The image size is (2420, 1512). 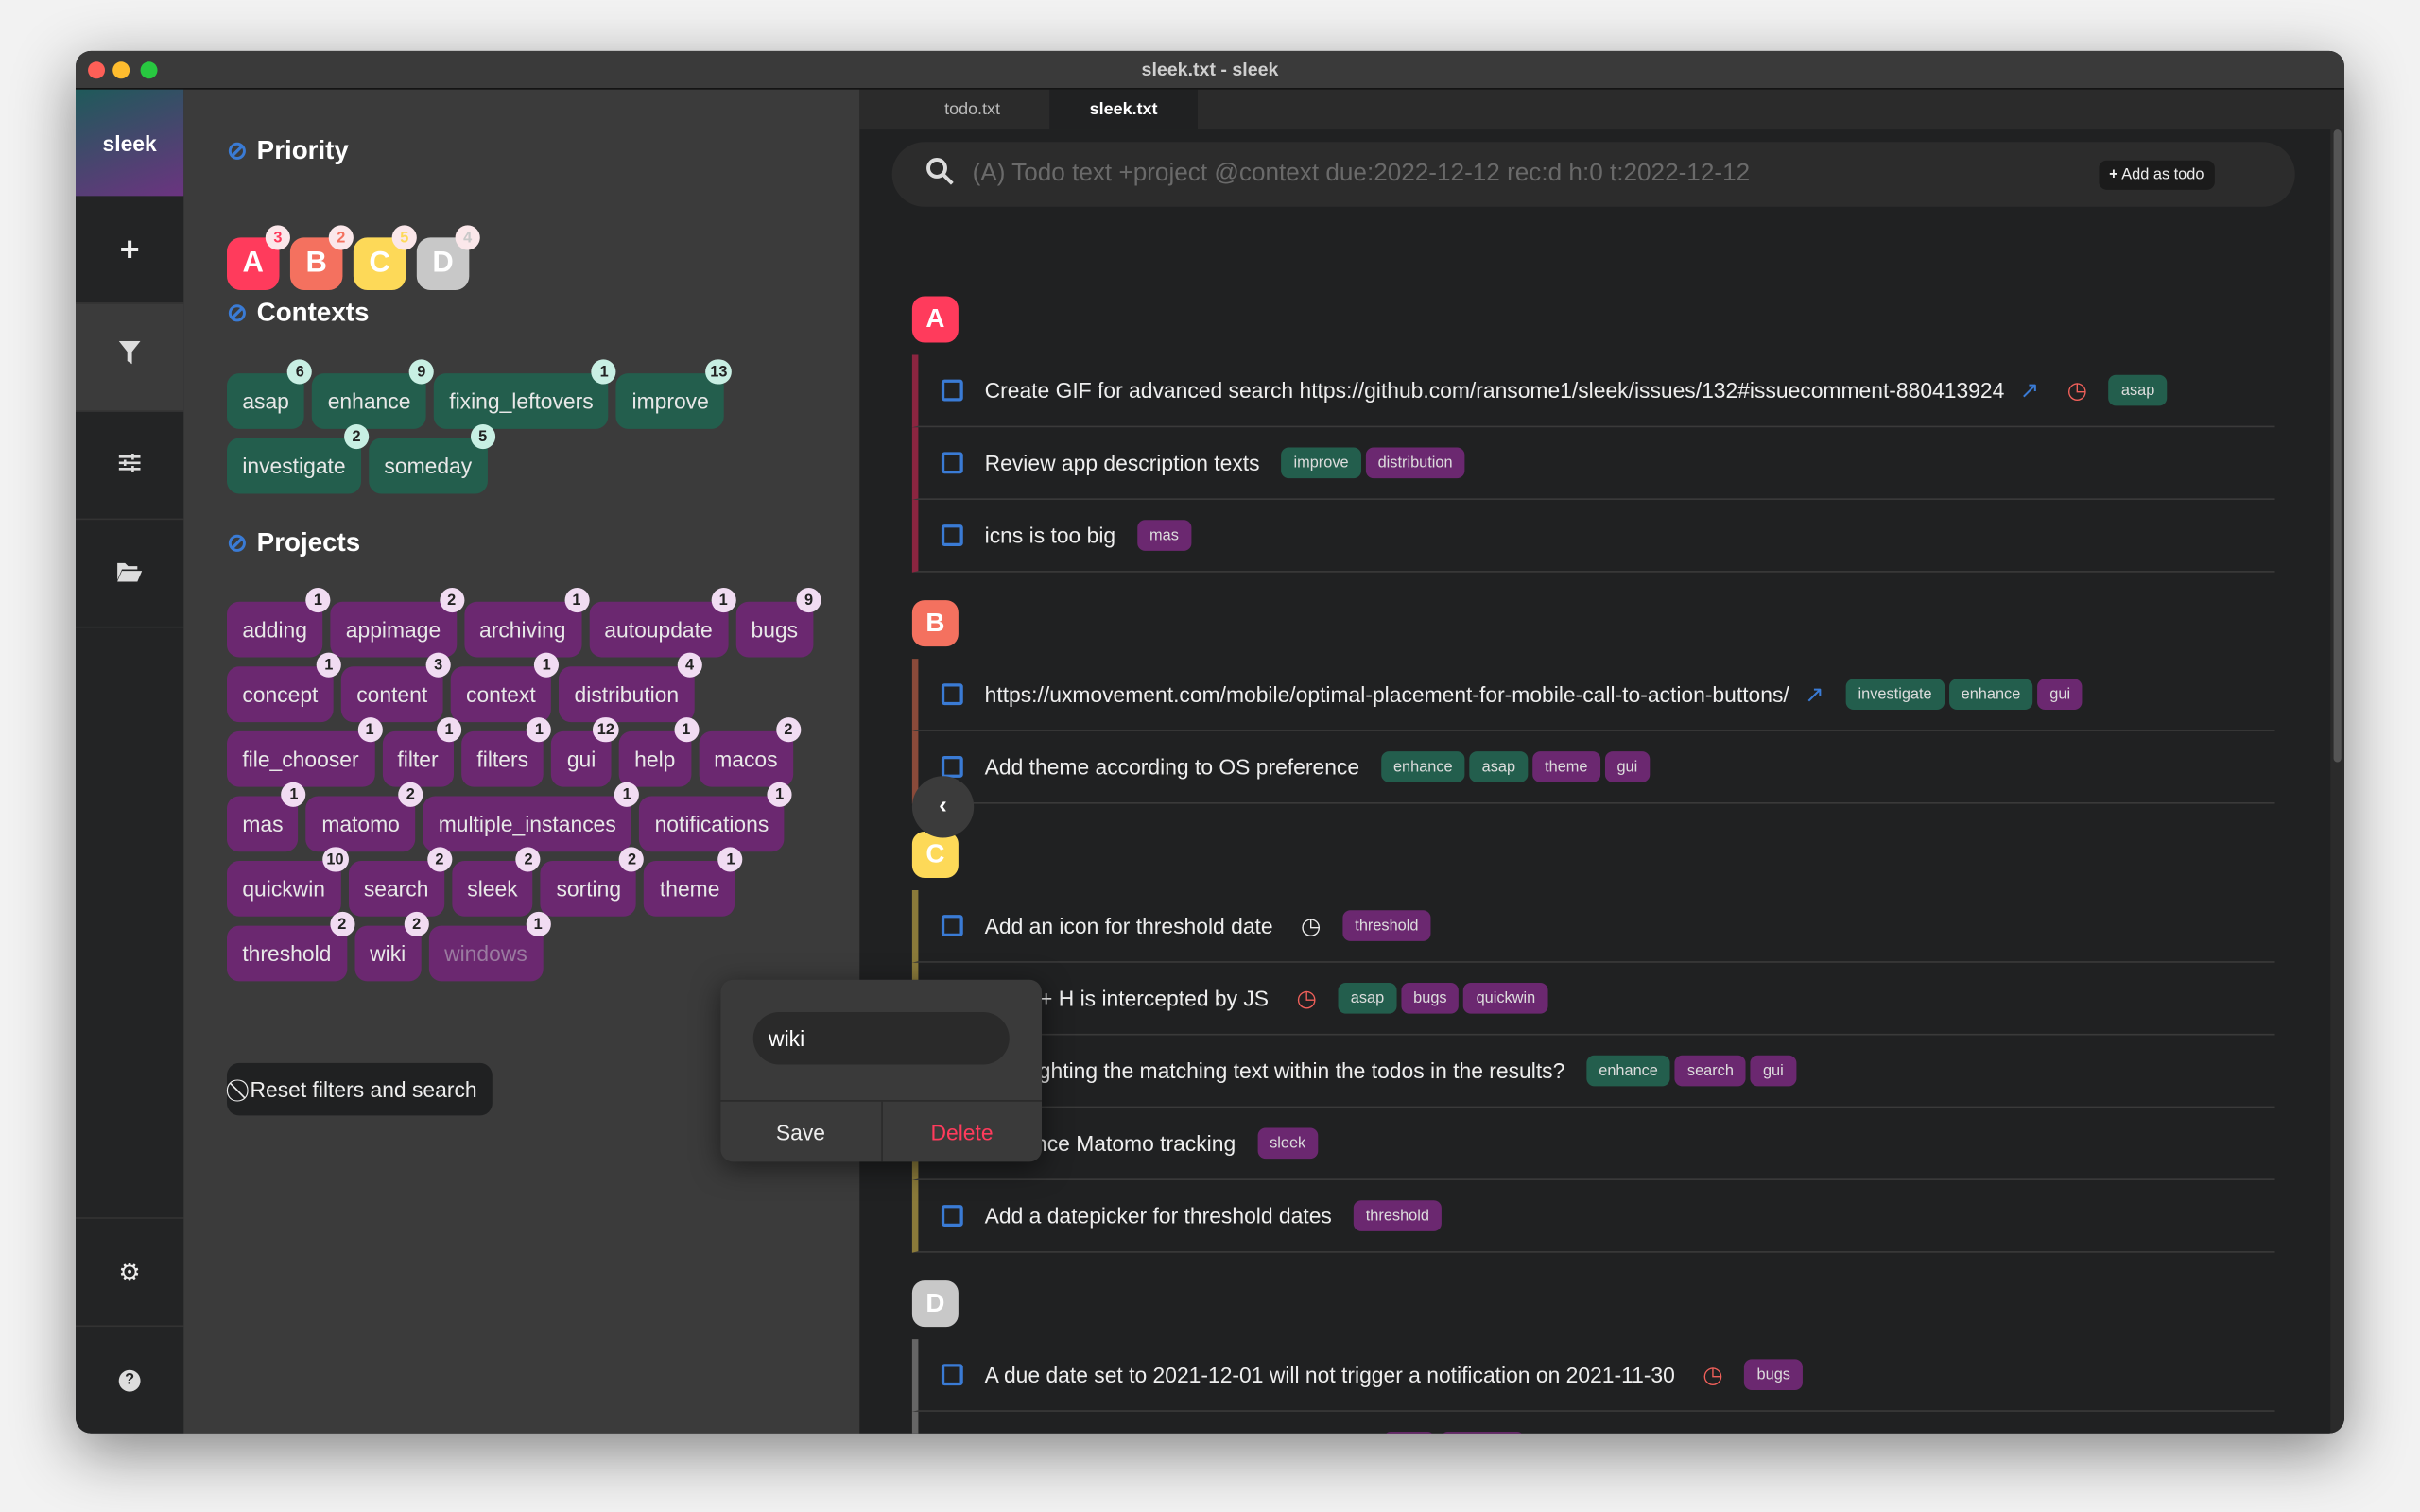 What do you see at coordinates (658, 752) in the screenshot?
I see `projects-filter-help: help 1` at bounding box center [658, 752].